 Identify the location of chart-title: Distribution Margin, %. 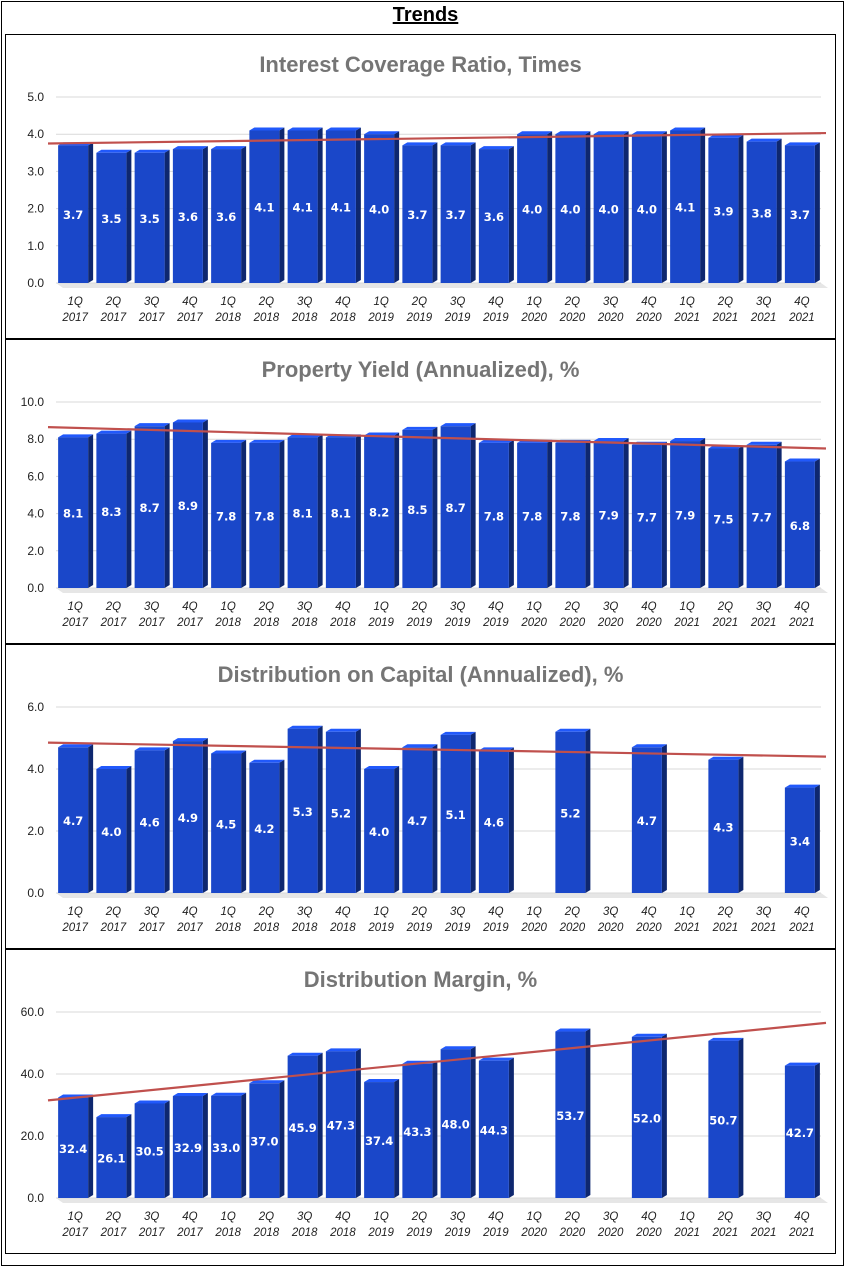
(420, 979).